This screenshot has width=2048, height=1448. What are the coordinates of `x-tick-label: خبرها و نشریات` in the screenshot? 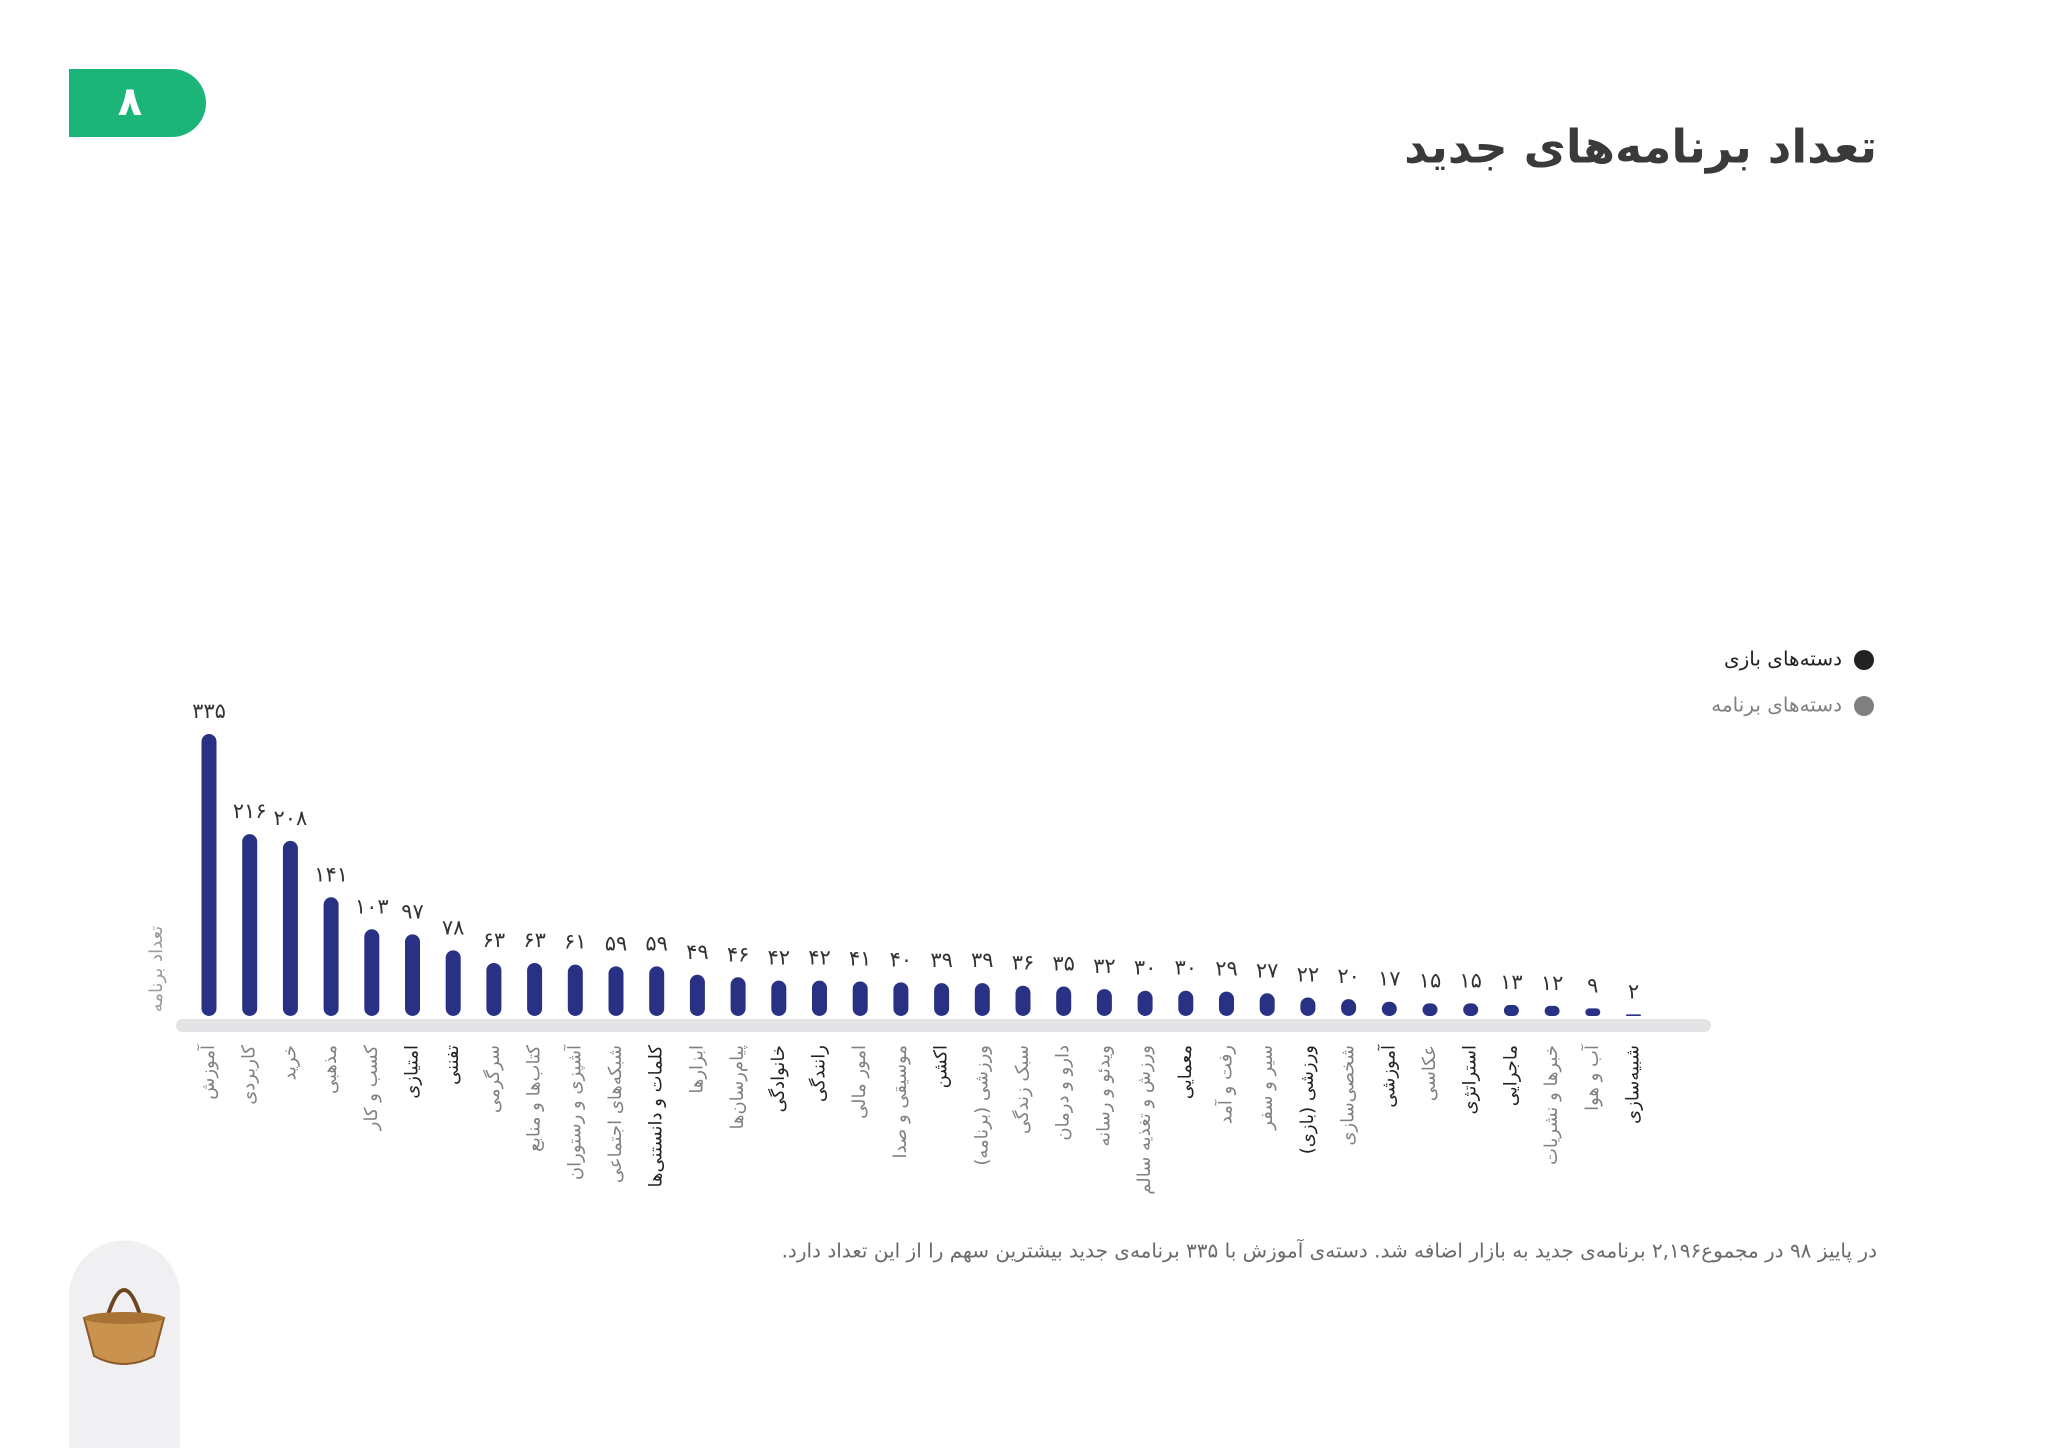 It's located at (1551, 1105).